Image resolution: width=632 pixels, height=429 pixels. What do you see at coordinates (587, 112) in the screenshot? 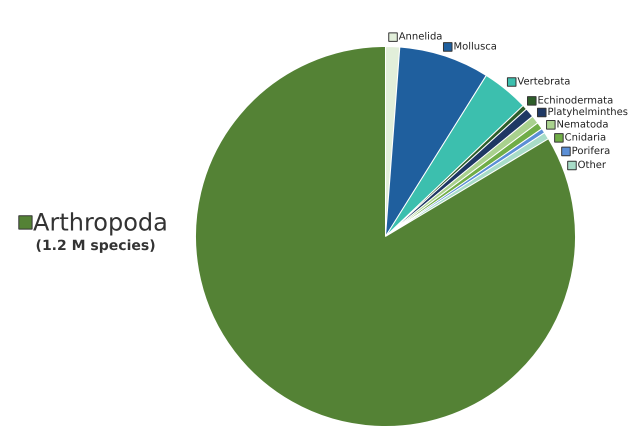
I see `legend-label: Platyhelminthes` at bounding box center [587, 112].